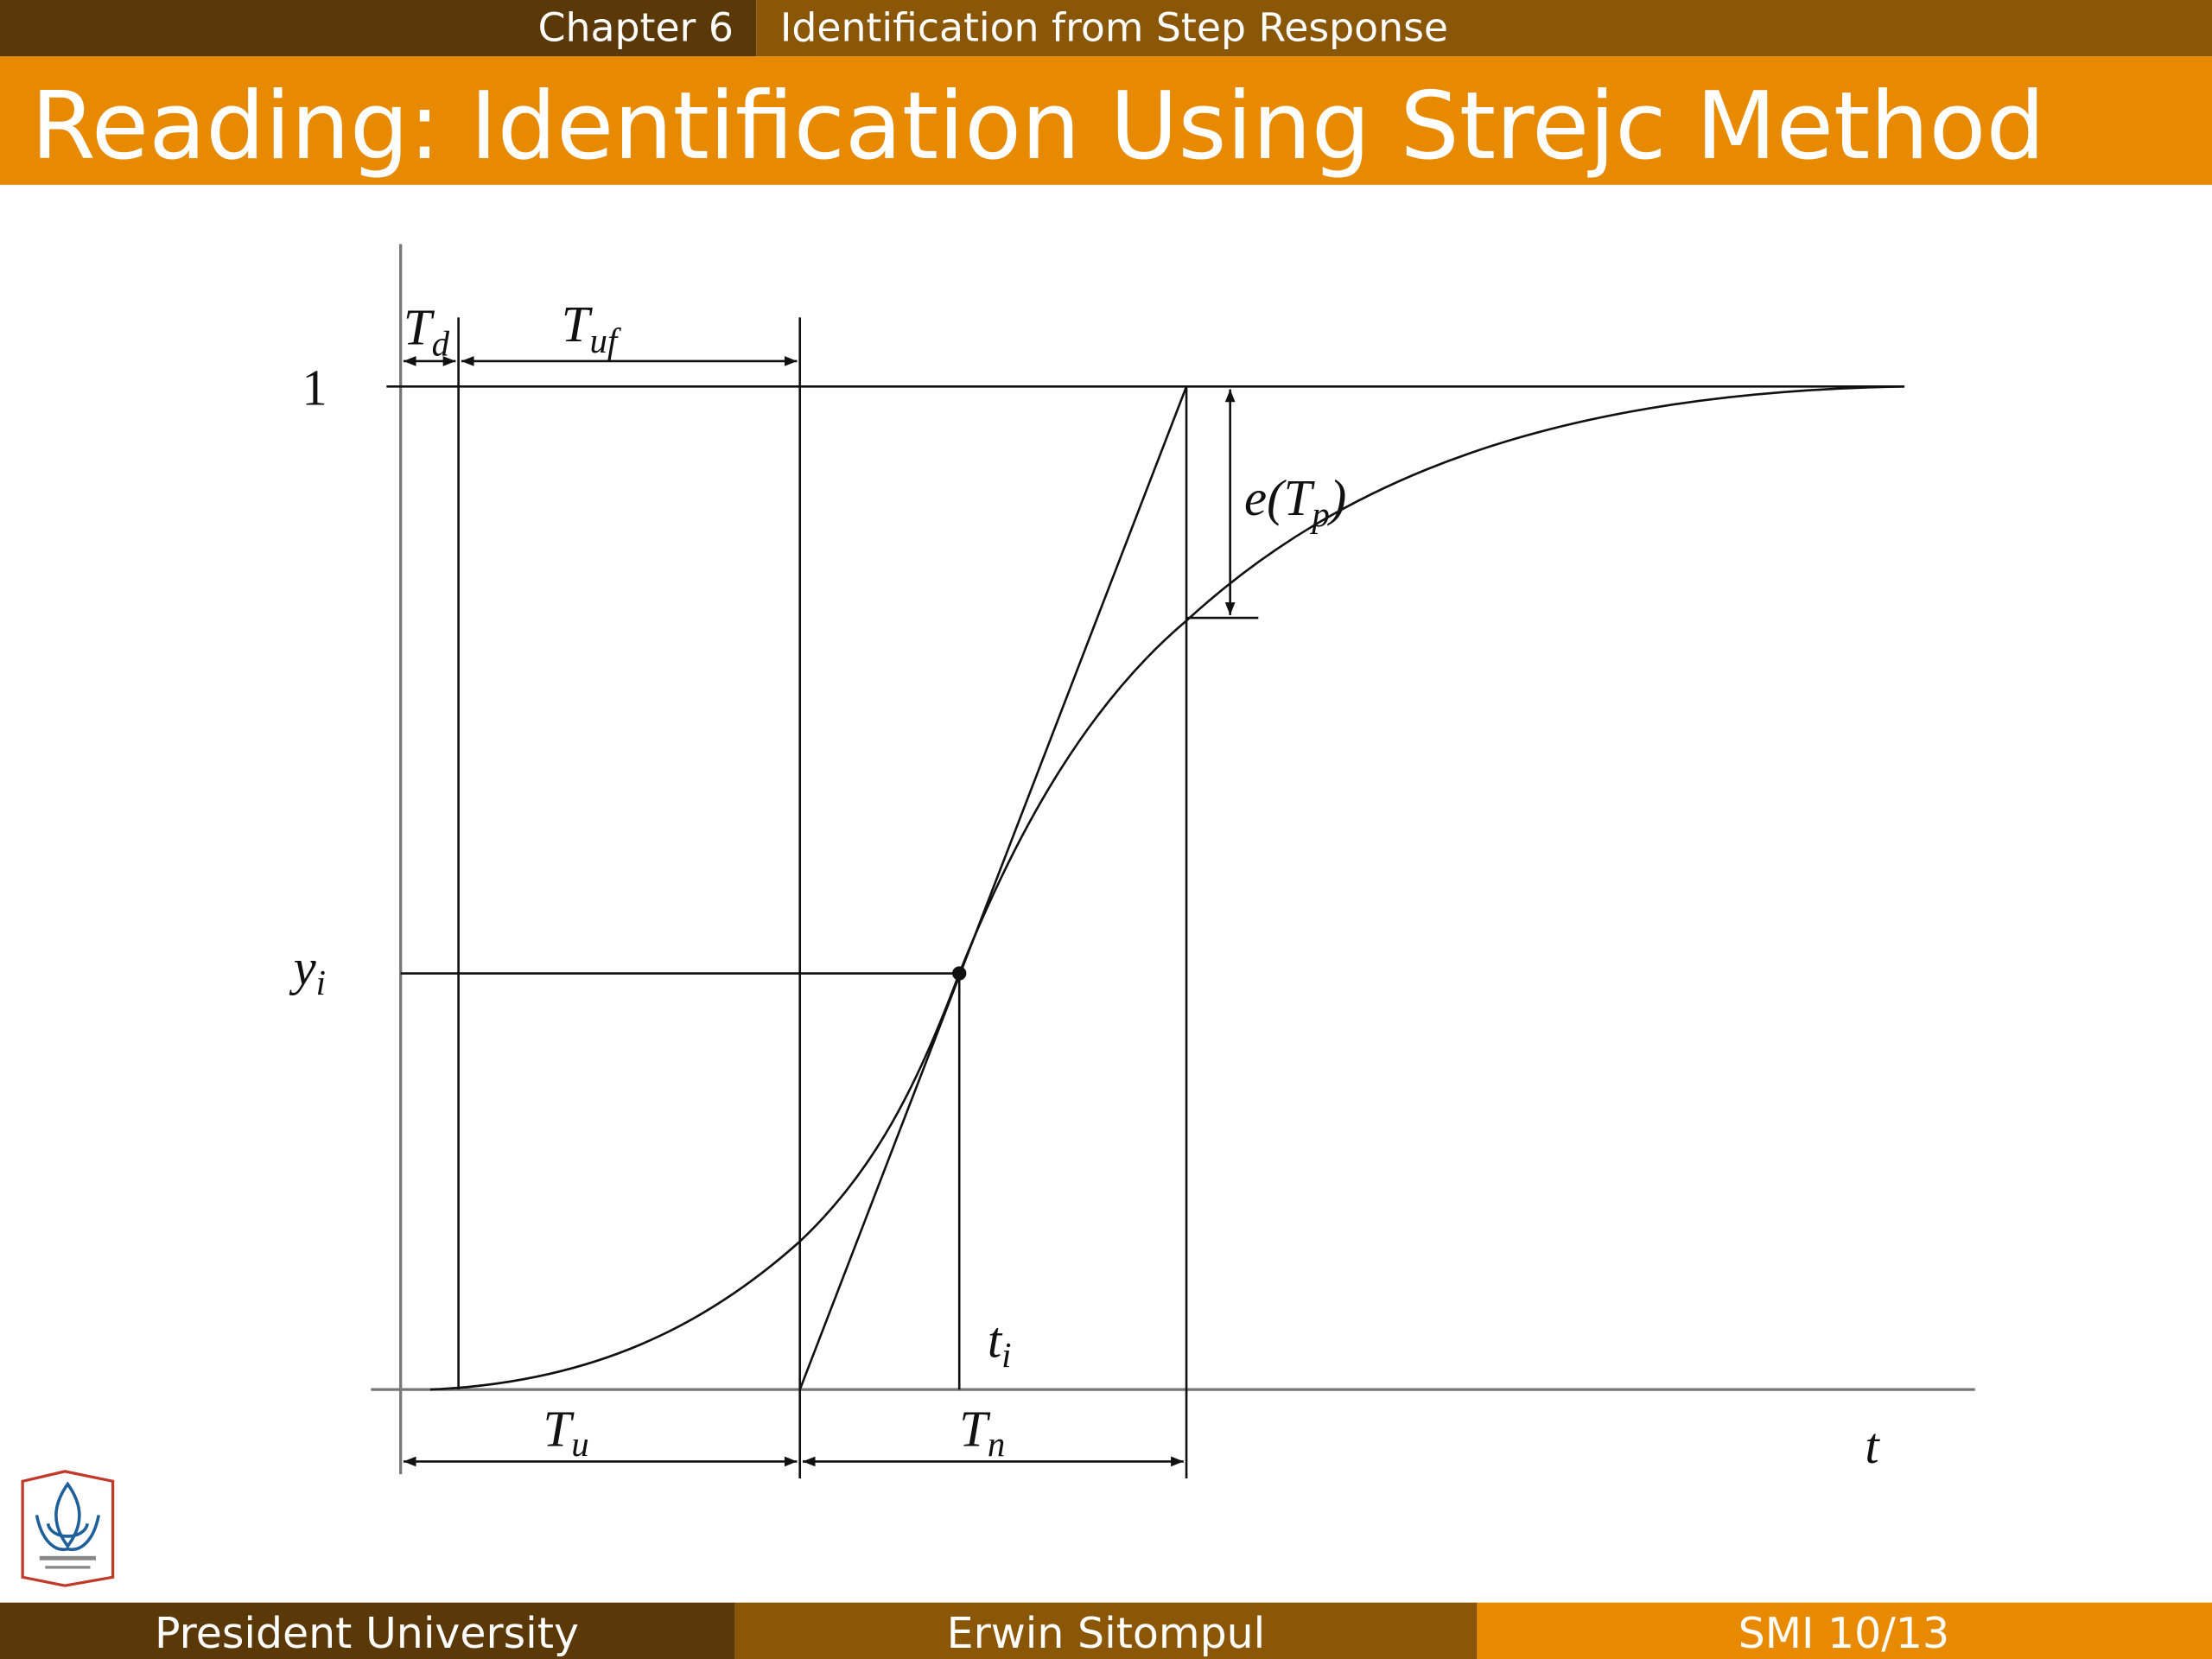  Describe the element at coordinates (982, 1432) in the screenshot. I see `label-tn: Tn` at that location.